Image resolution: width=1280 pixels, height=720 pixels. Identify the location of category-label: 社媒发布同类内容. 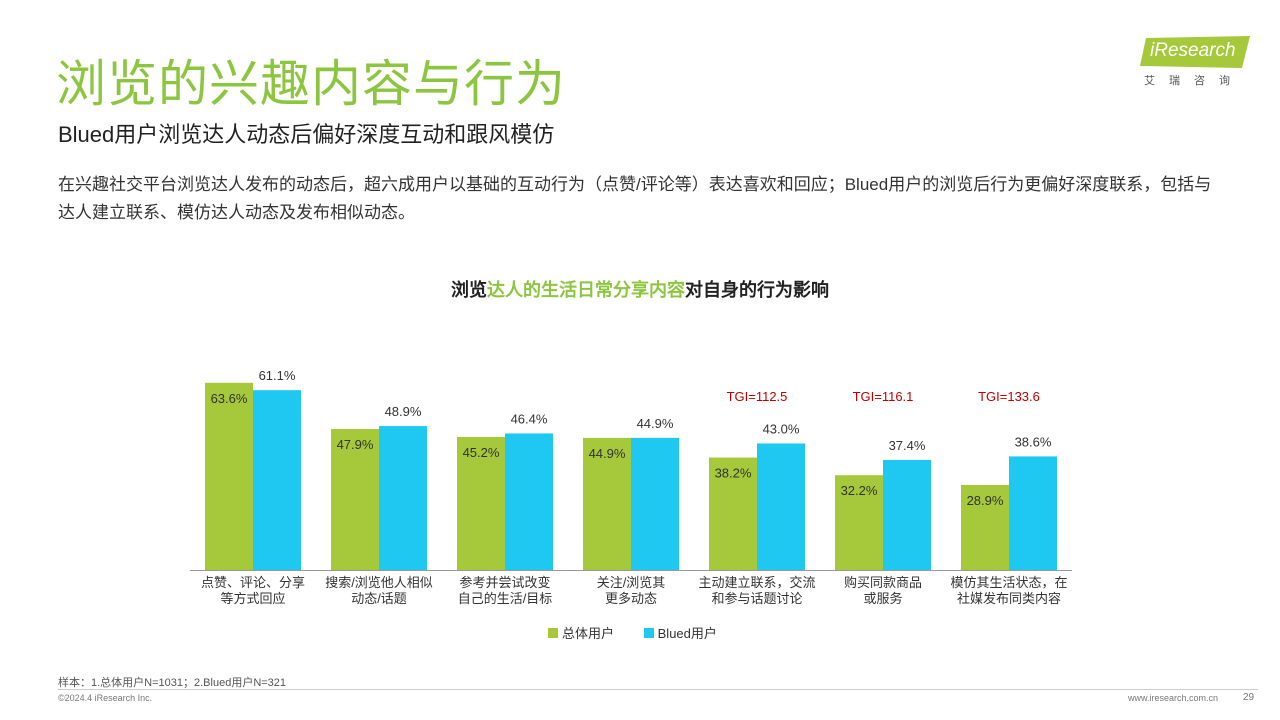
(1009, 598).